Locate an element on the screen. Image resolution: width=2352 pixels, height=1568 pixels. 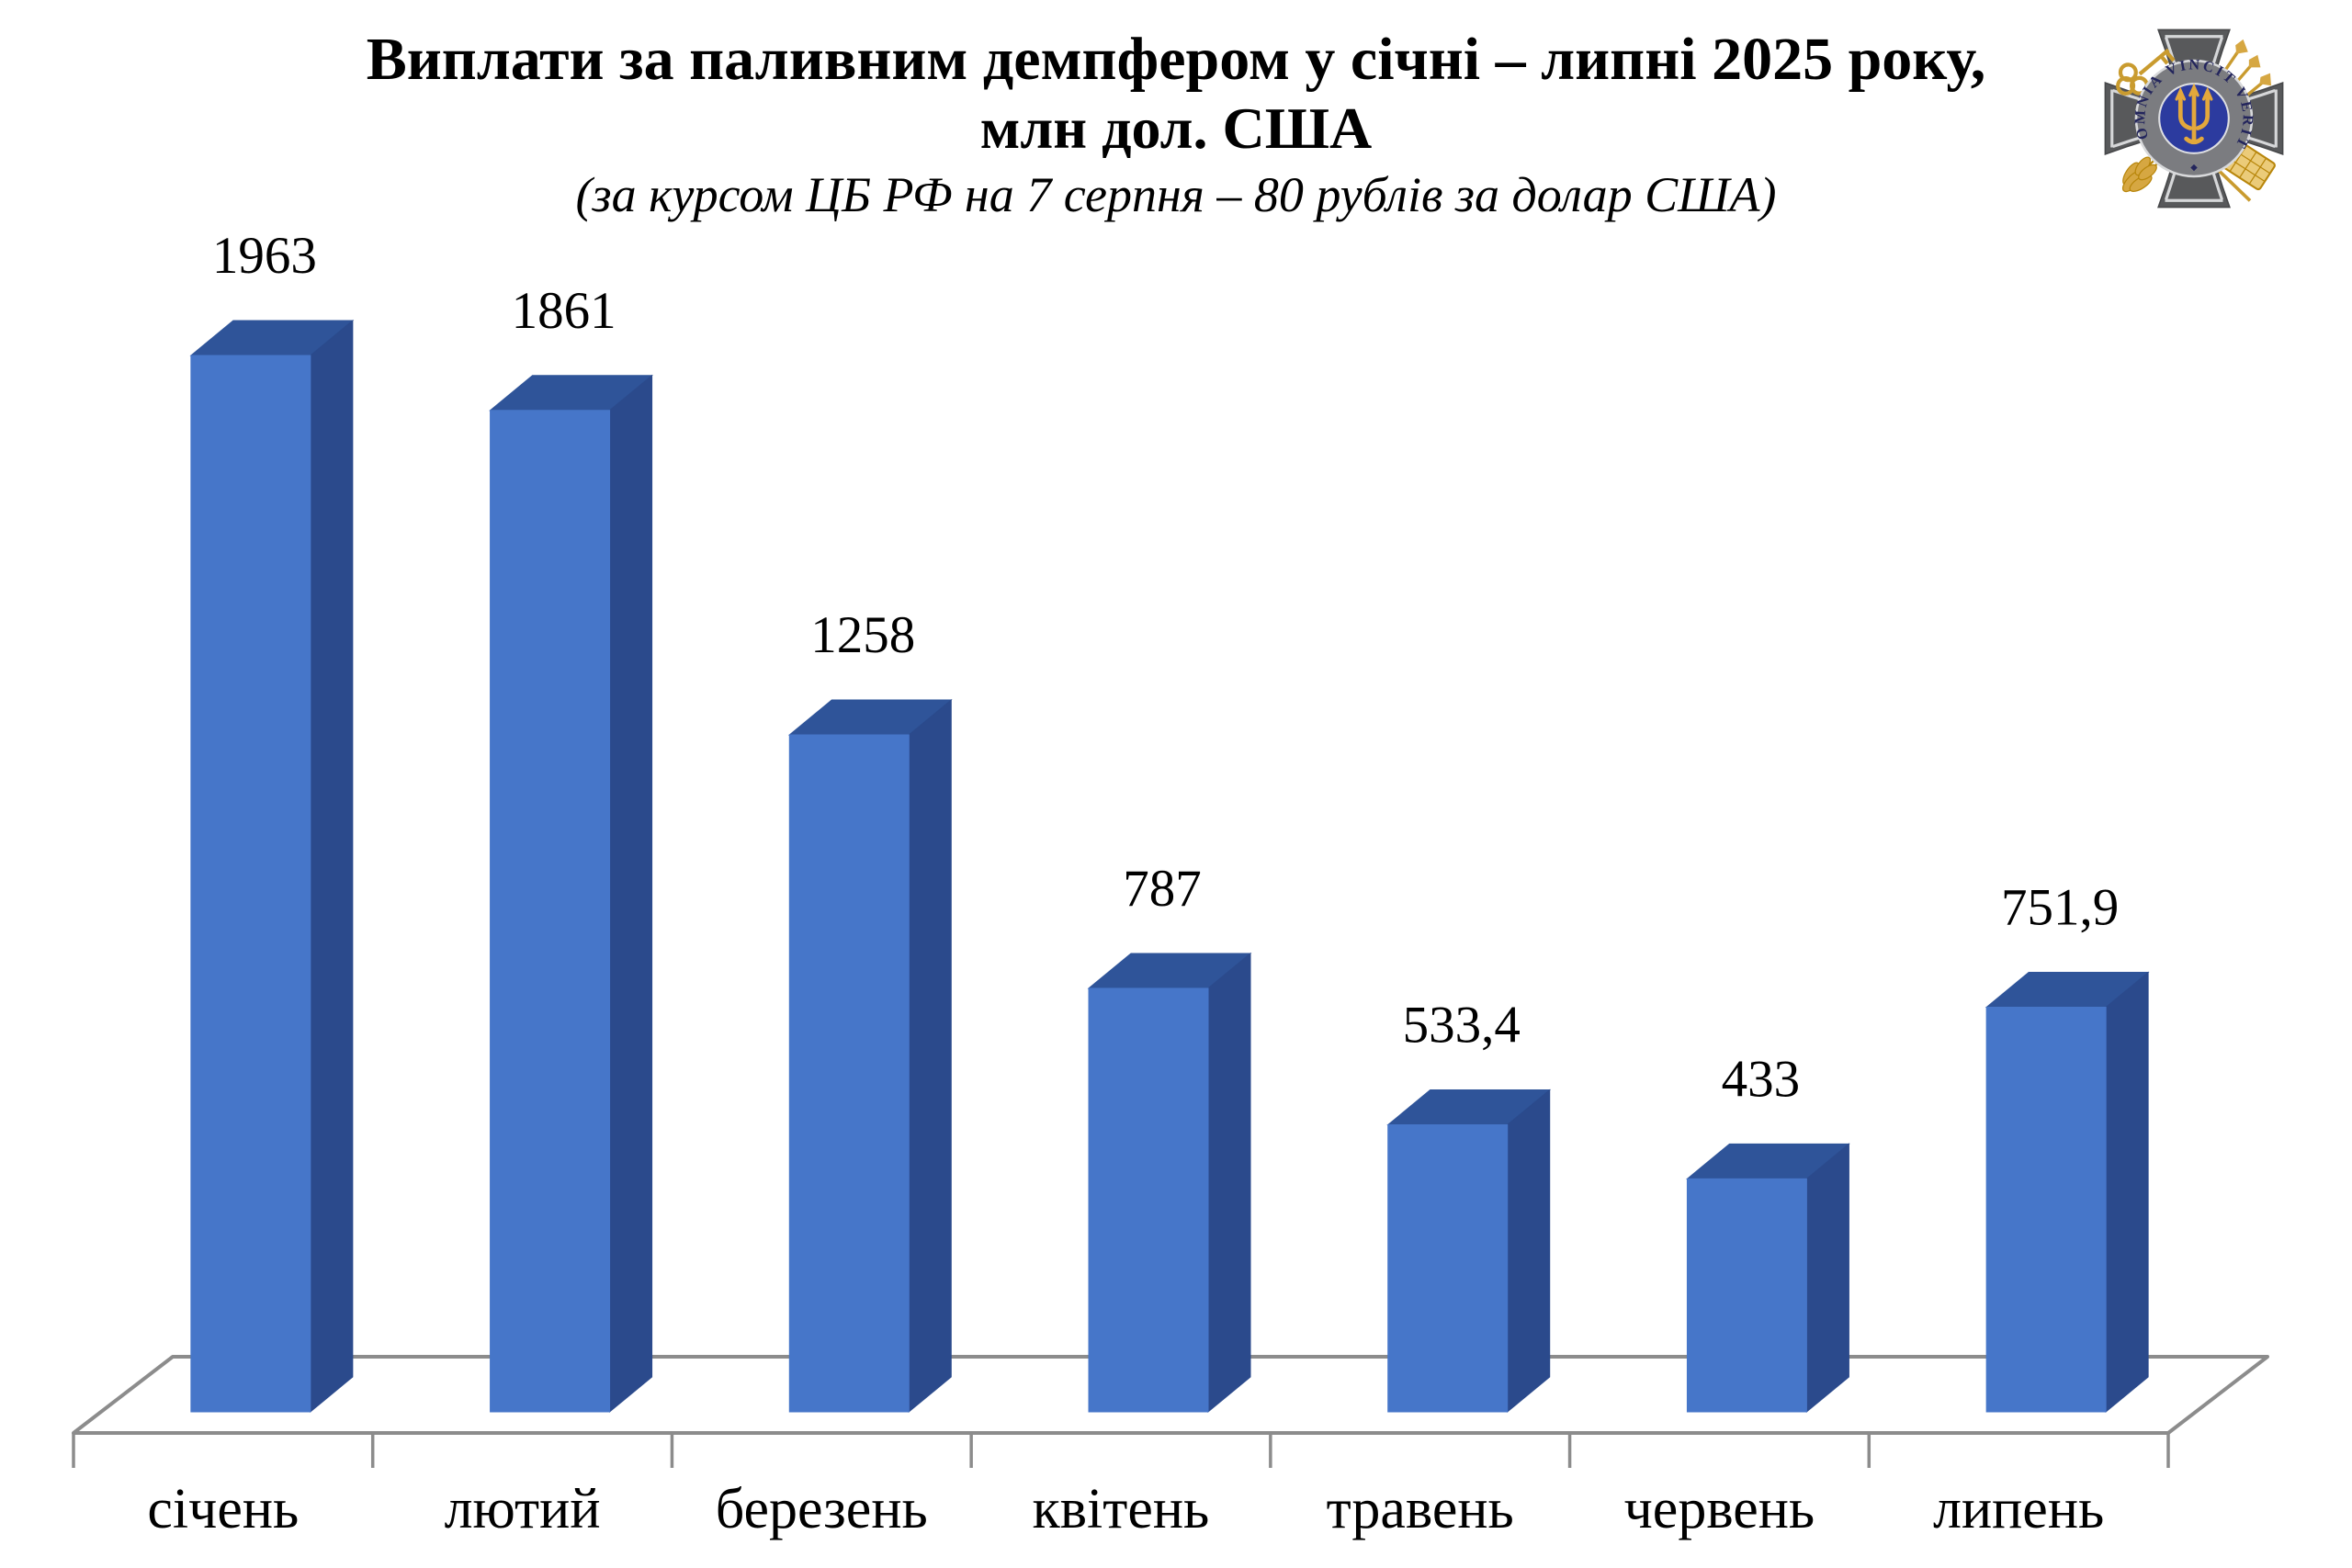
bar-value-label: 751,9 is located at coordinates (2060, 908).